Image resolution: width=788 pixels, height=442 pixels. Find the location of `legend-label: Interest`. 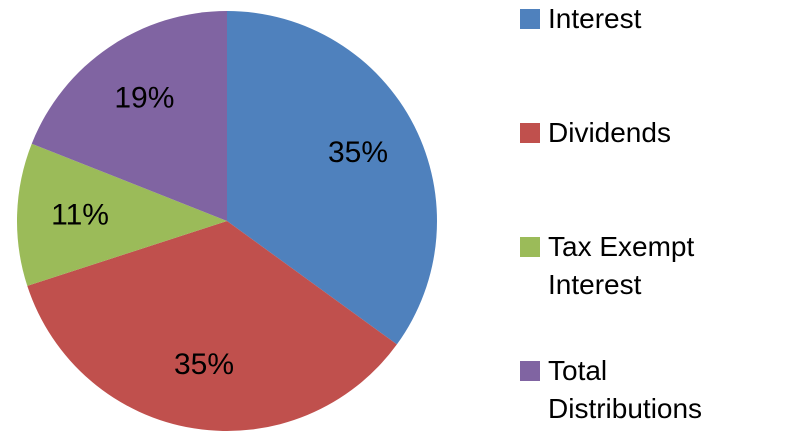

legend-label: Interest is located at coordinates (595, 18).